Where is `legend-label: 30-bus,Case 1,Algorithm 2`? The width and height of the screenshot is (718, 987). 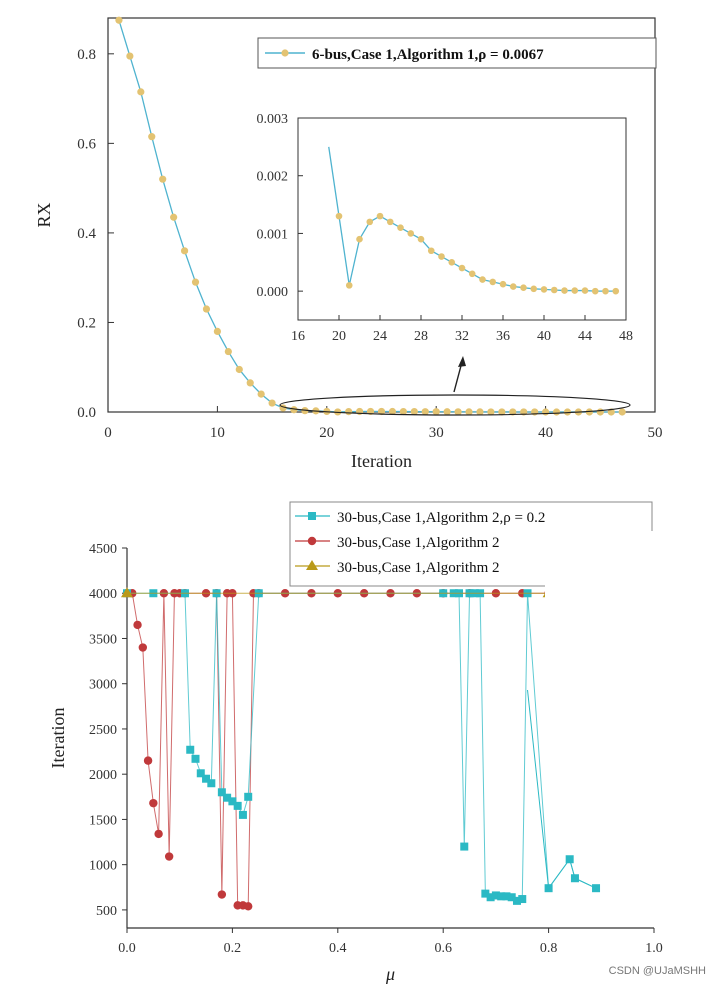 legend-label: 30-bus,Case 1,Algorithm 2 is located at coordinates (418, 568).